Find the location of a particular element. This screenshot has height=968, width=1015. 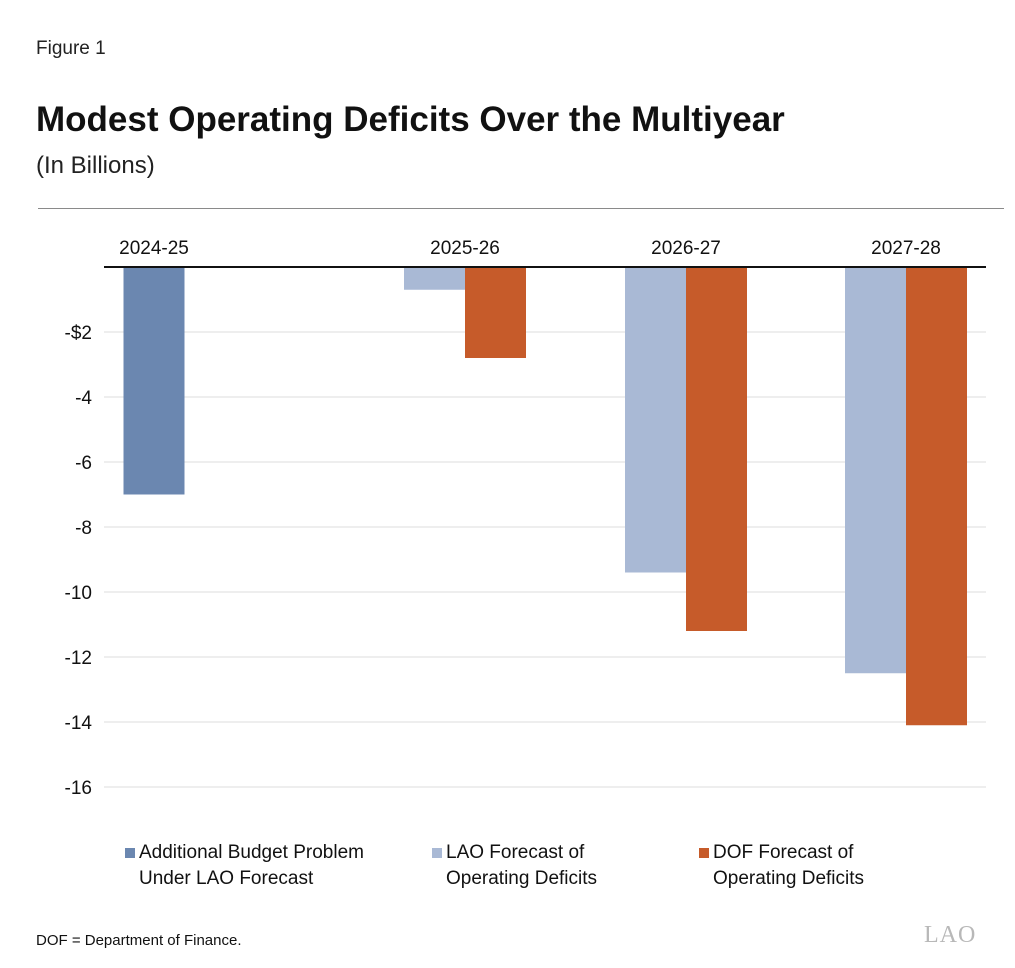

y-tick-label: -14 is located at coordinates (79, 723).